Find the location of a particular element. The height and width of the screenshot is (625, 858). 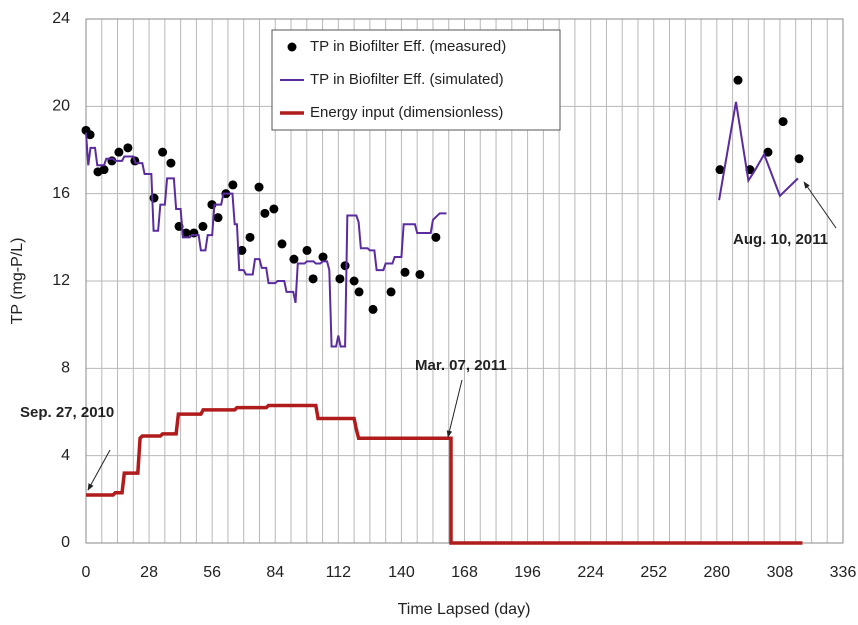

x-tick-label: 84 is located at coordinates (275, 572).